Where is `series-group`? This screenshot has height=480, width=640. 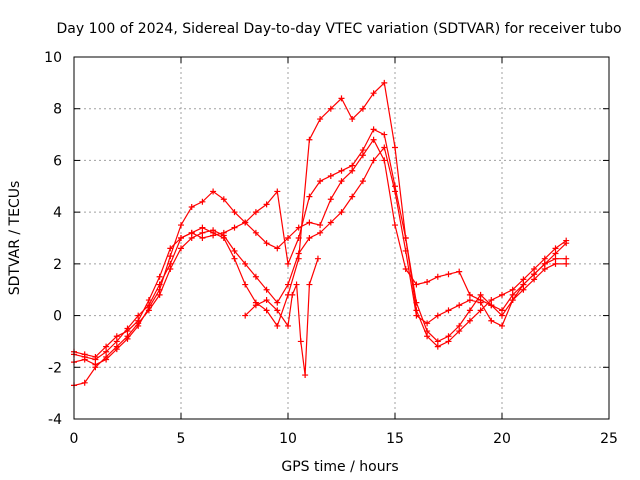 series-group is located at coordinates (281, 317).